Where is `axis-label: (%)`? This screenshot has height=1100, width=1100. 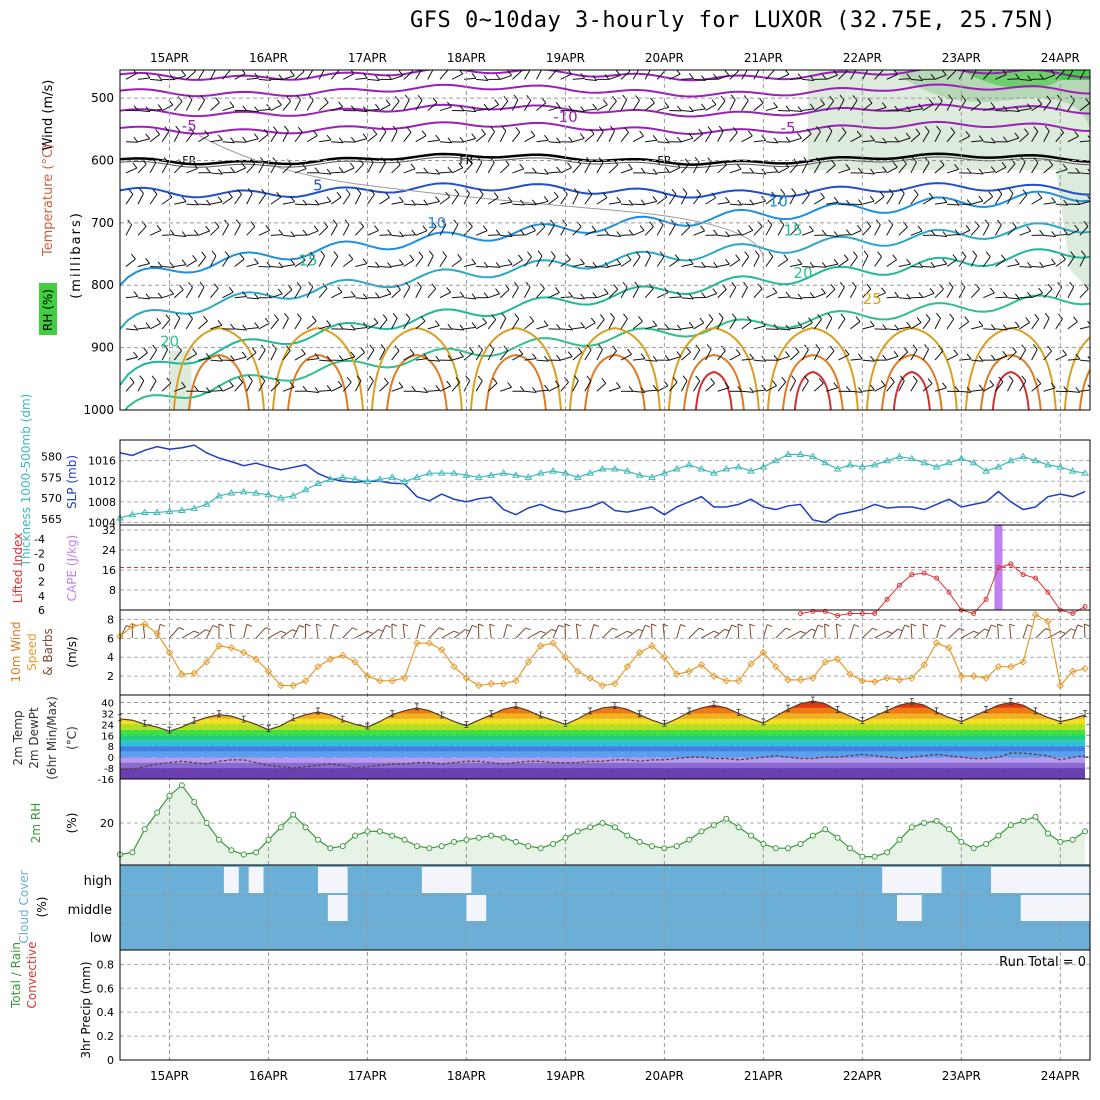
axis-label: (%) is located at coordinates (42, 907).